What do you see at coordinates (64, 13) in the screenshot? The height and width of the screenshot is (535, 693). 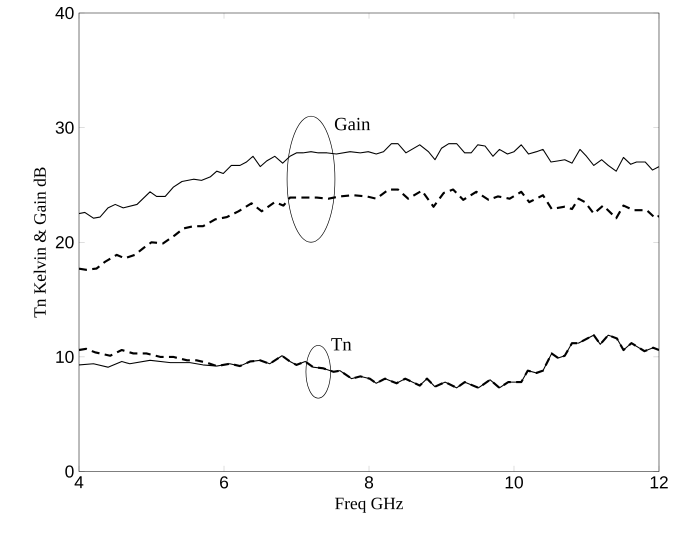 I see `y-tick-label: 40` at bounding box center [64, 13].